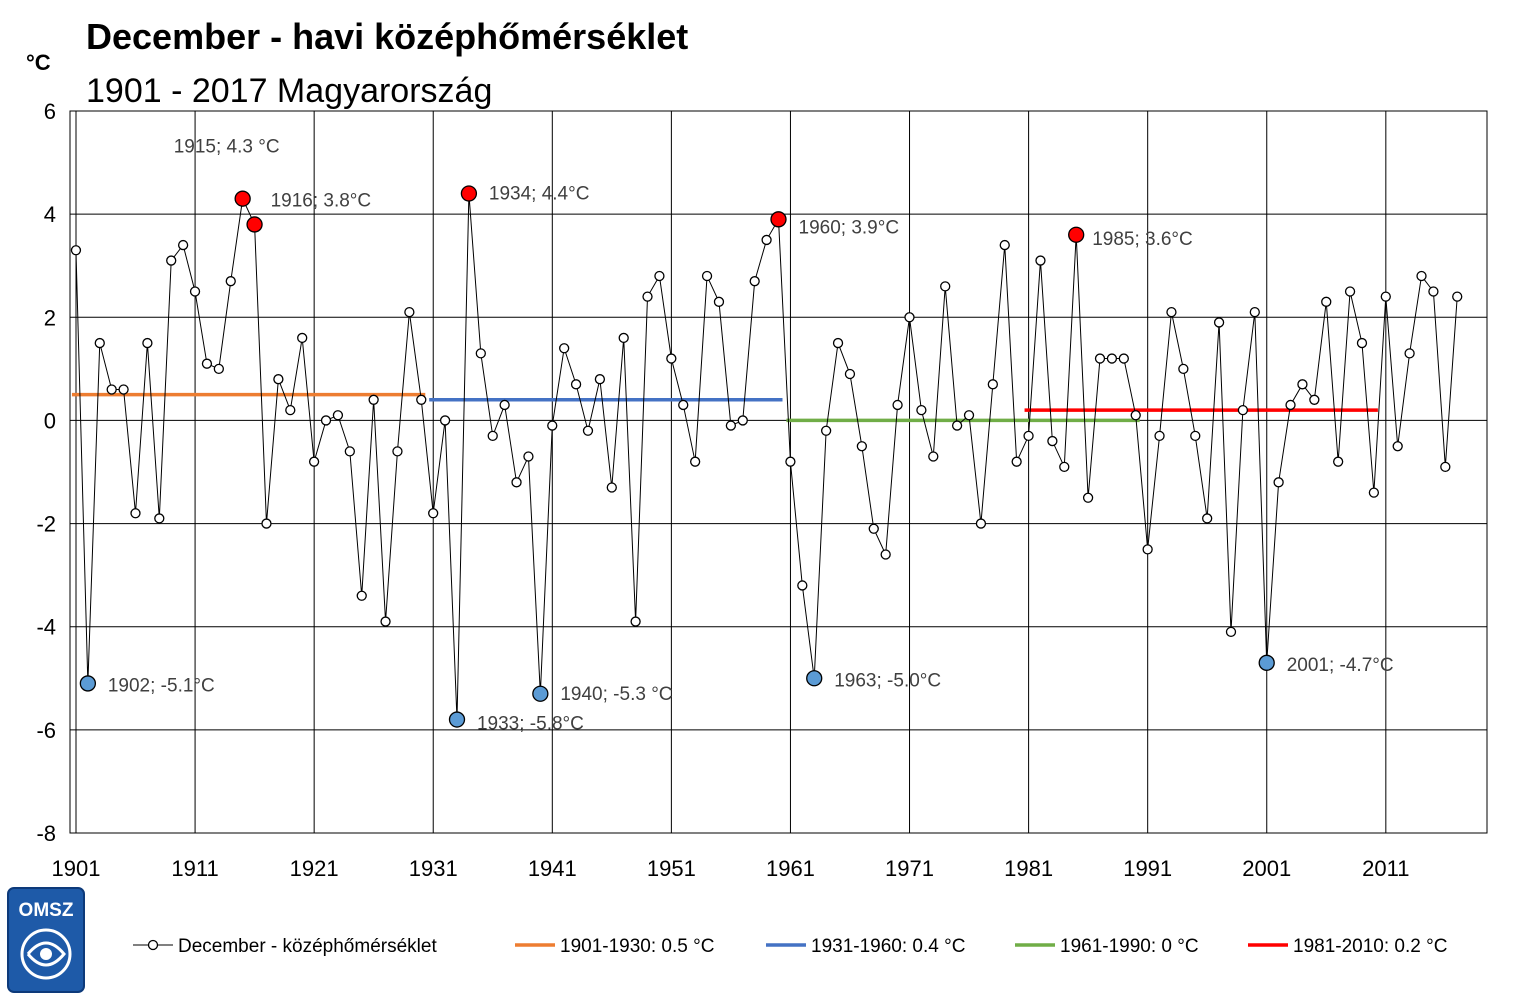 Image resolution: width=1525 pixels, height=1000 pixels. Describe the element at coordinates (1028, 868) in the screenshot. I see `x-tick-label: 1981` at that location.